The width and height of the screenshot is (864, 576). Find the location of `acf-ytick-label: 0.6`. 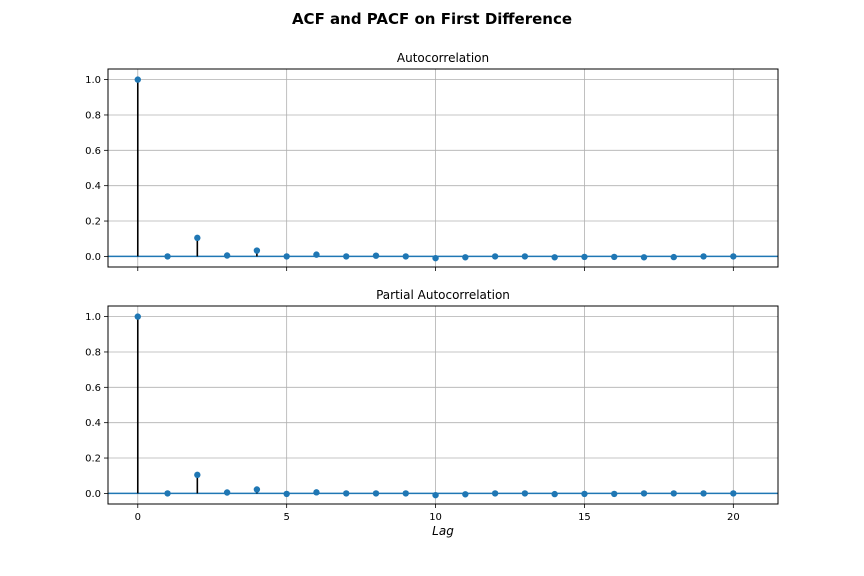

acf-ytick-label: 0.6 is located at coordinates (93, 151).